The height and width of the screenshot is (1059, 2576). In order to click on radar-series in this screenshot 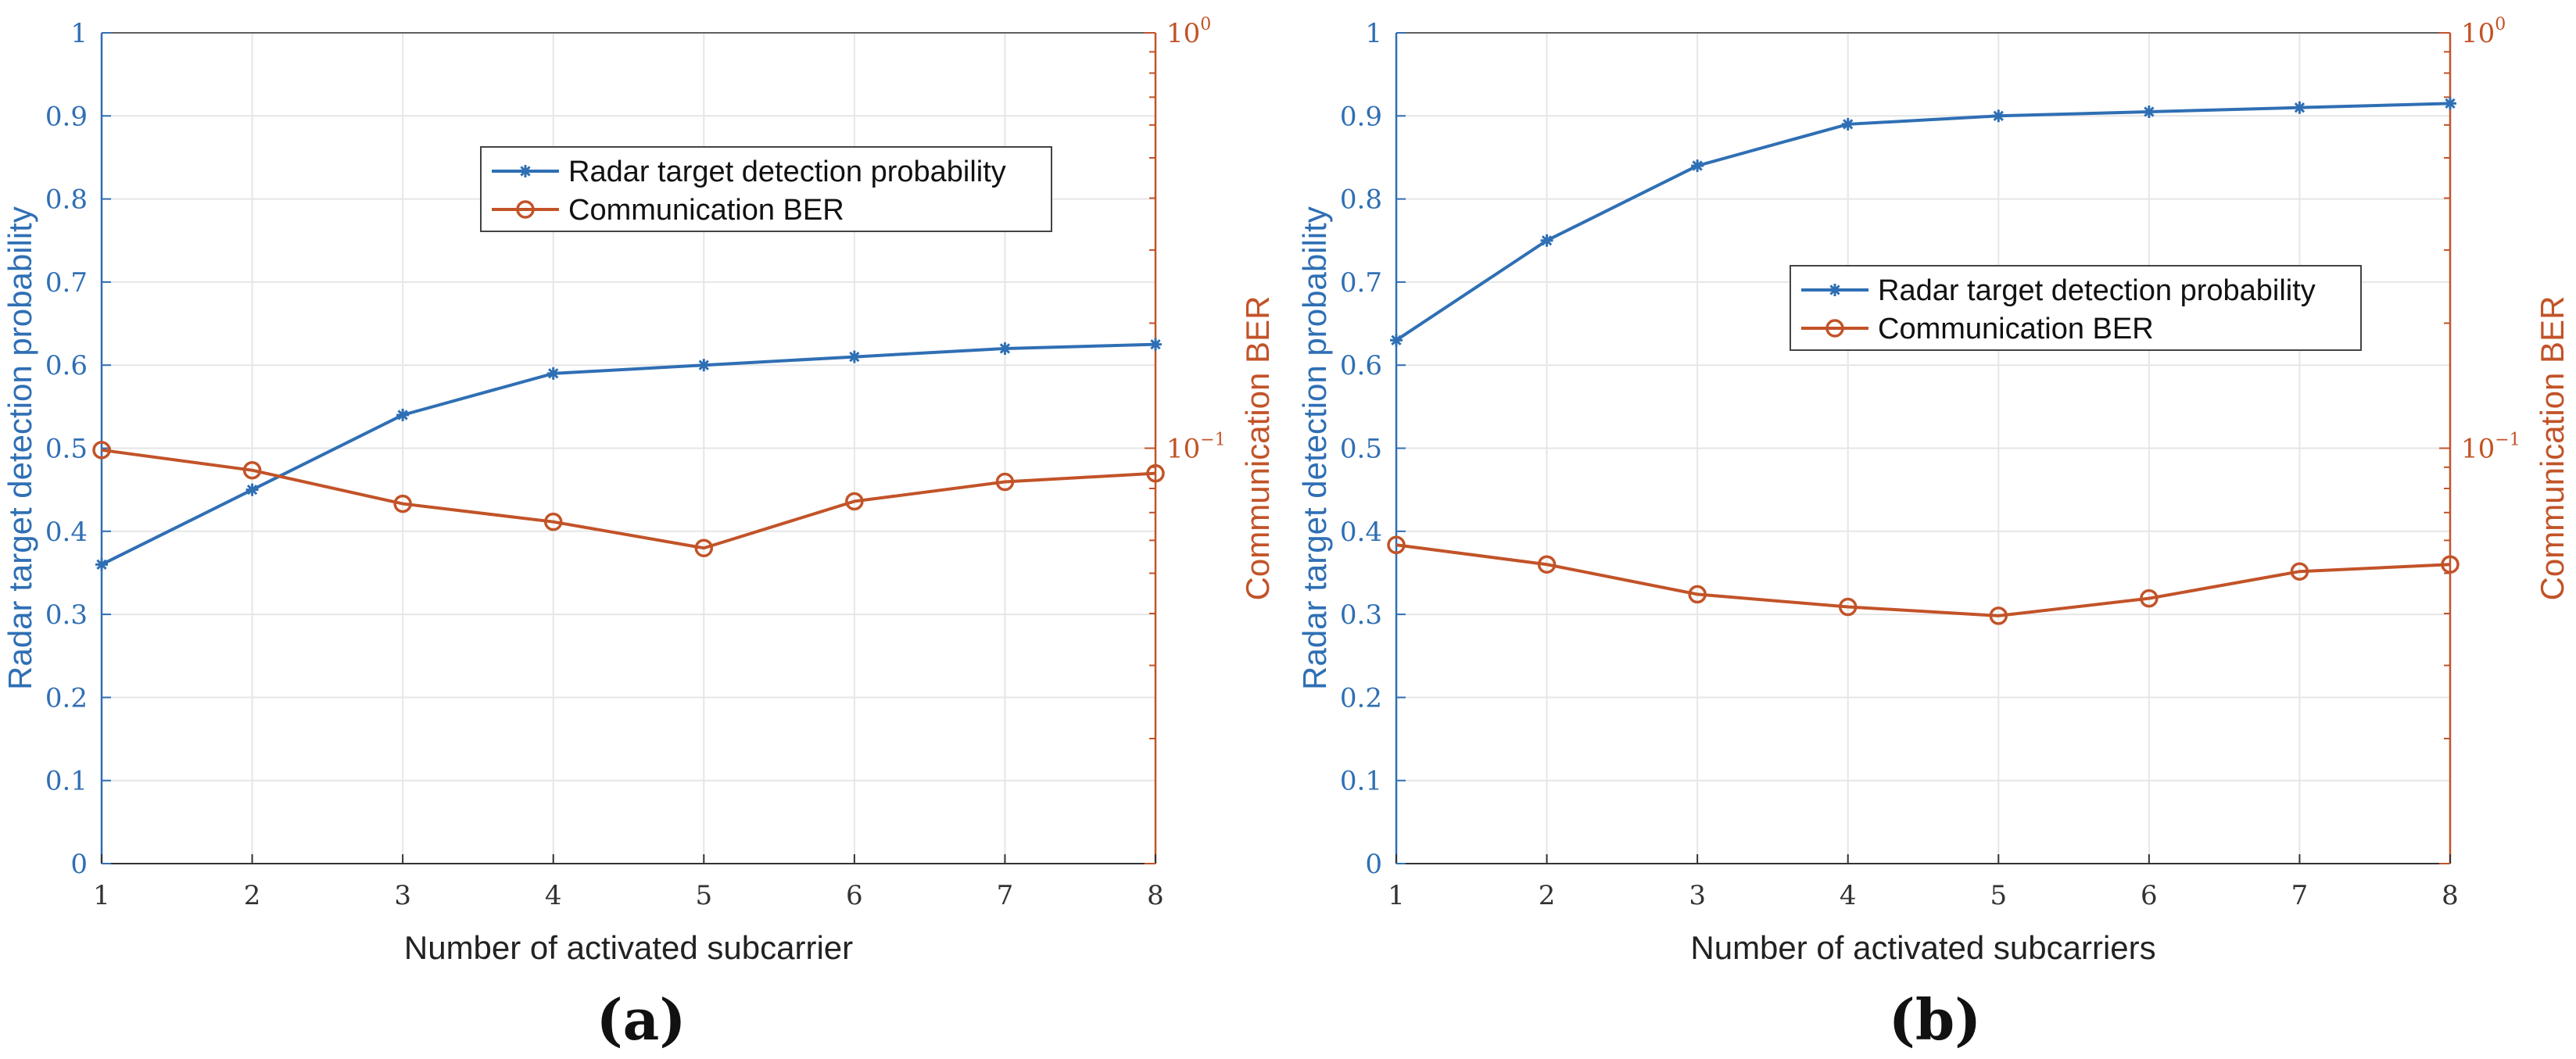, I will do `click(1923, 222)`.